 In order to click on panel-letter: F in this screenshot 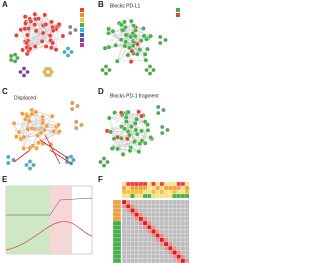, I will do `click(100, 179)`.